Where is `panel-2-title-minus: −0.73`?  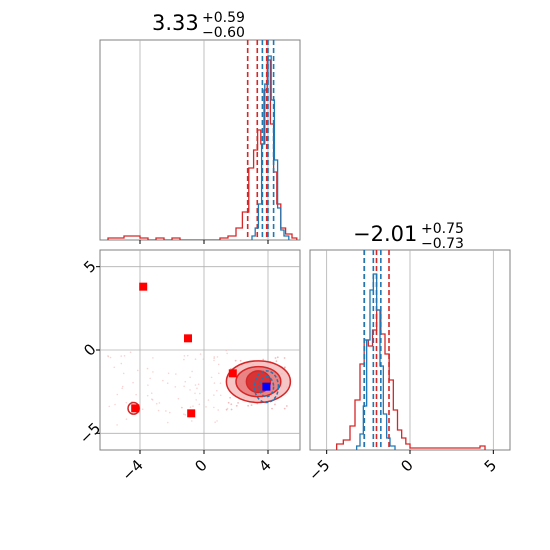
panel-2-title-minus: −0.73 is located at coordinates (442, 244).